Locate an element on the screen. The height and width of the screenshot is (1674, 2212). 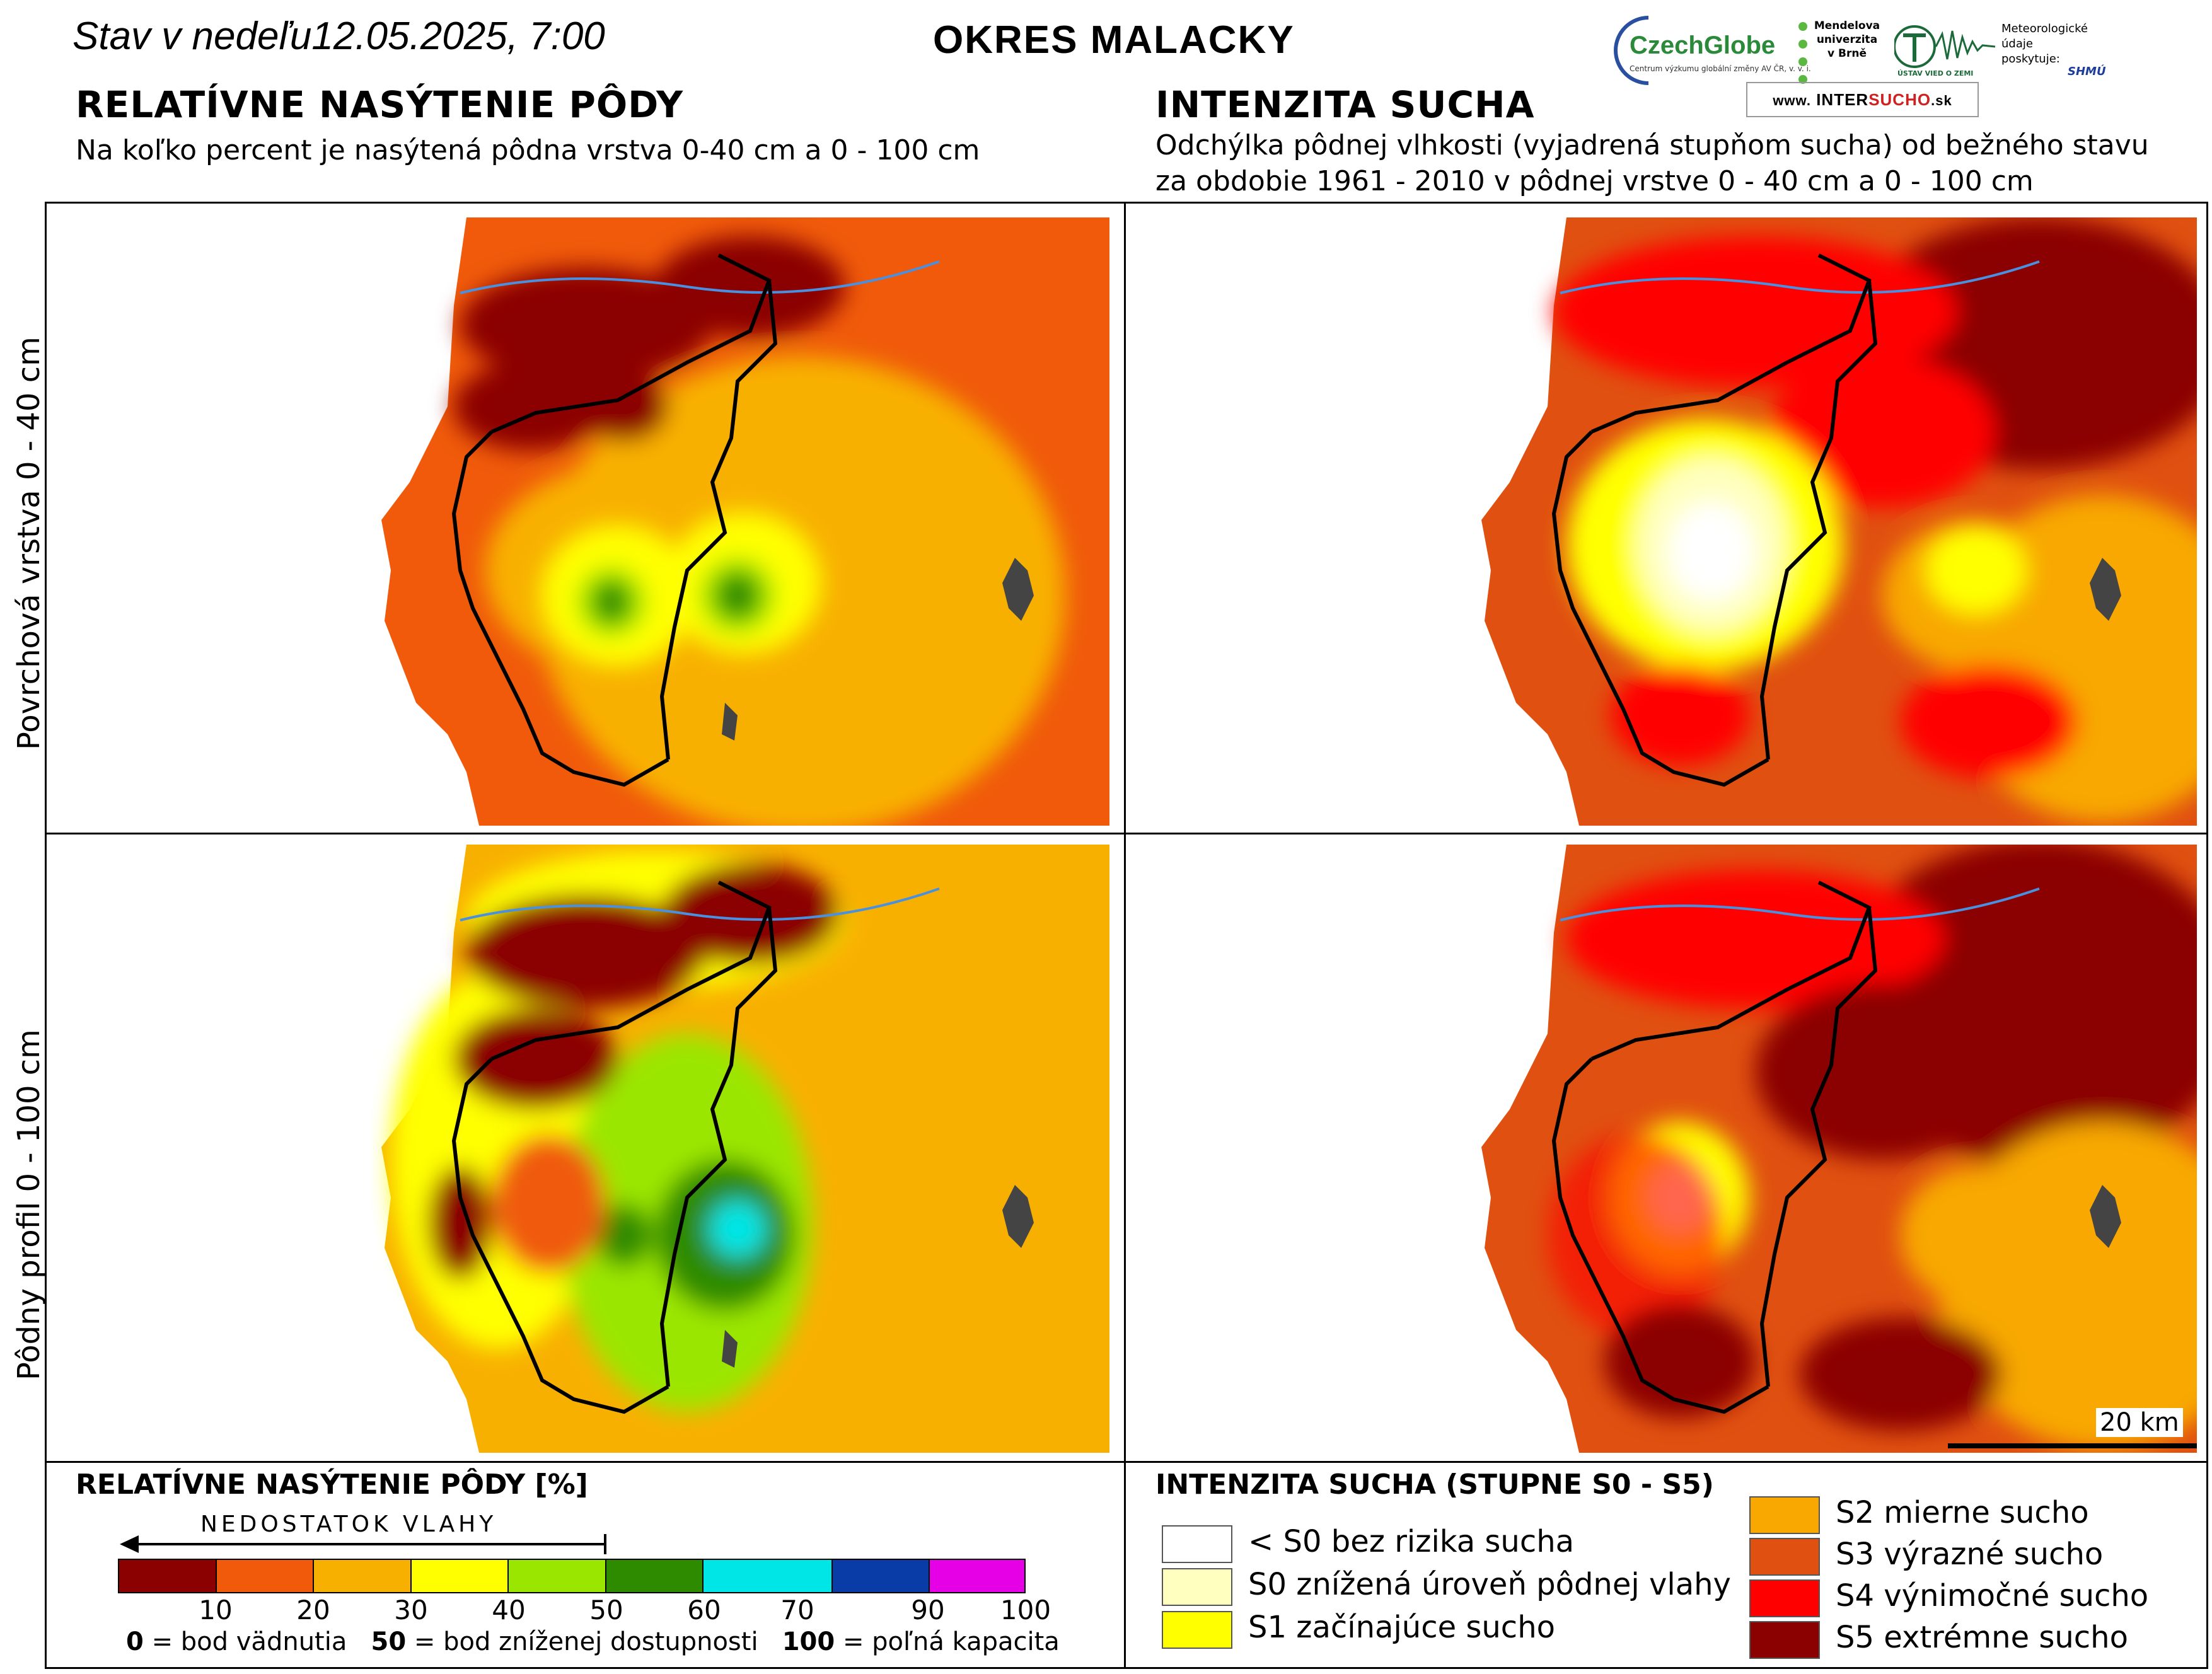
legend-swatch-s0 is located at coordinates (1197, 1587).